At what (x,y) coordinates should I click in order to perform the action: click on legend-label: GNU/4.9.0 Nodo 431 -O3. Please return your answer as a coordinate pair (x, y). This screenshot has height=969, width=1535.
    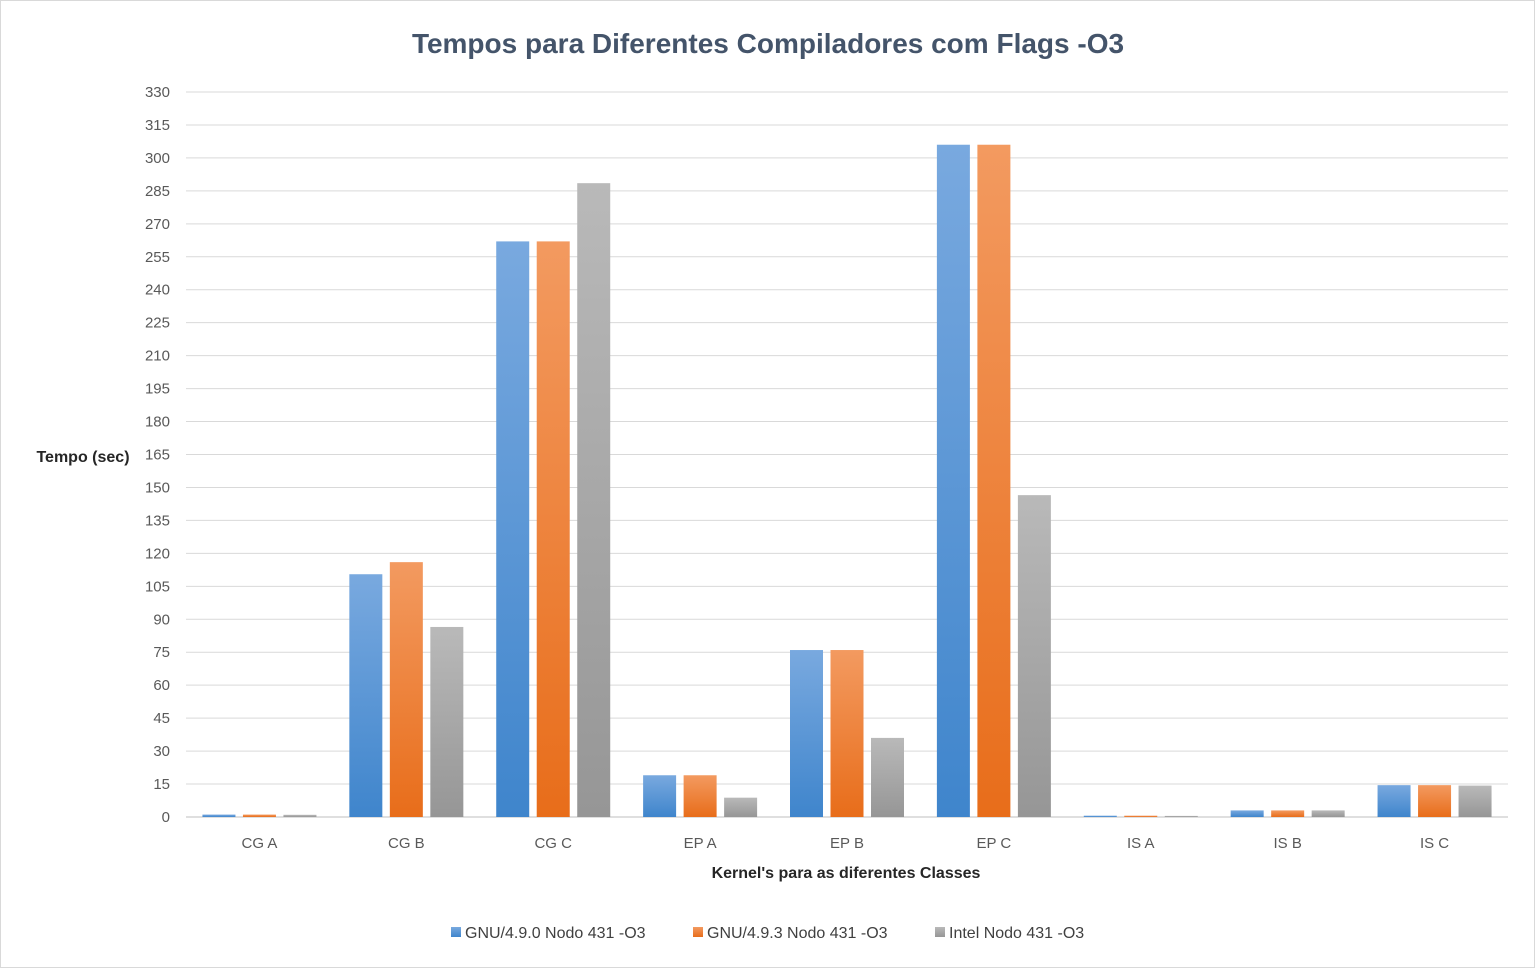
    Looking at the image, I should click on (555, 933).